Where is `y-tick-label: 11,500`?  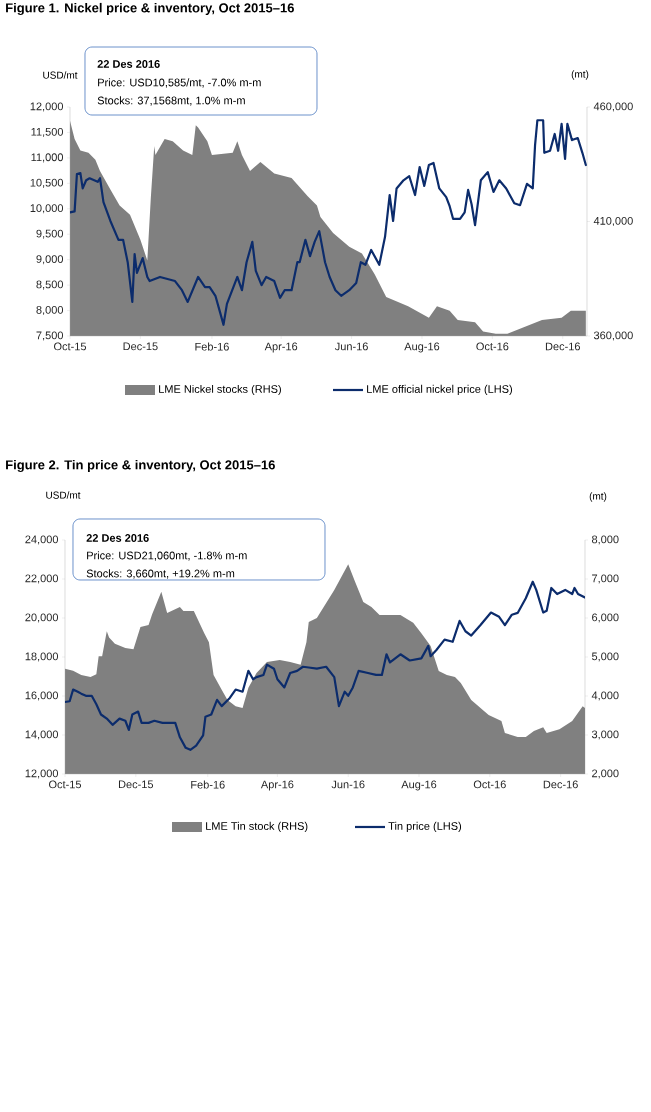 y-tick-label: 11,500 is located at coordinates (47, 132).